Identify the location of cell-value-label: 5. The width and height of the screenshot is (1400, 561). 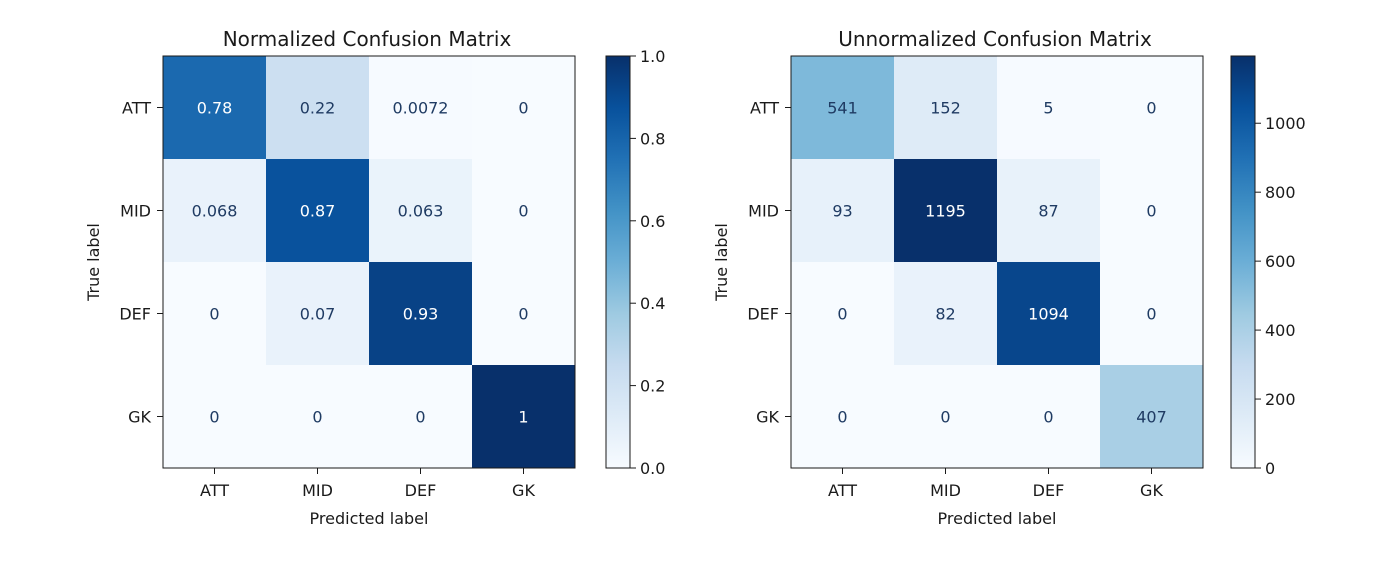
(1048, 108).